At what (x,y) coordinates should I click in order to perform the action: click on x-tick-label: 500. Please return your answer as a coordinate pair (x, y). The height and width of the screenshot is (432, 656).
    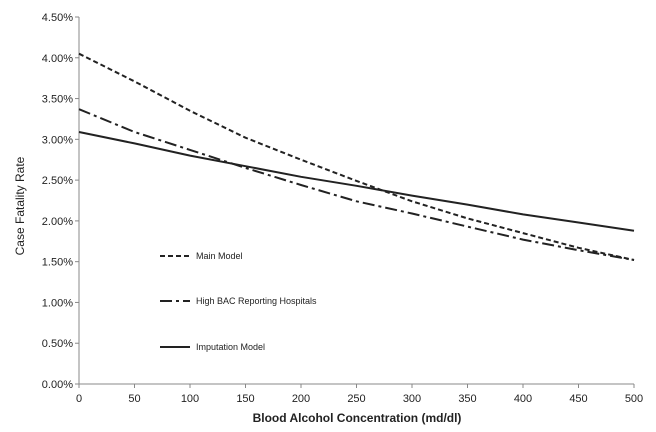
    Looking at the image, I should click on (634, 399).